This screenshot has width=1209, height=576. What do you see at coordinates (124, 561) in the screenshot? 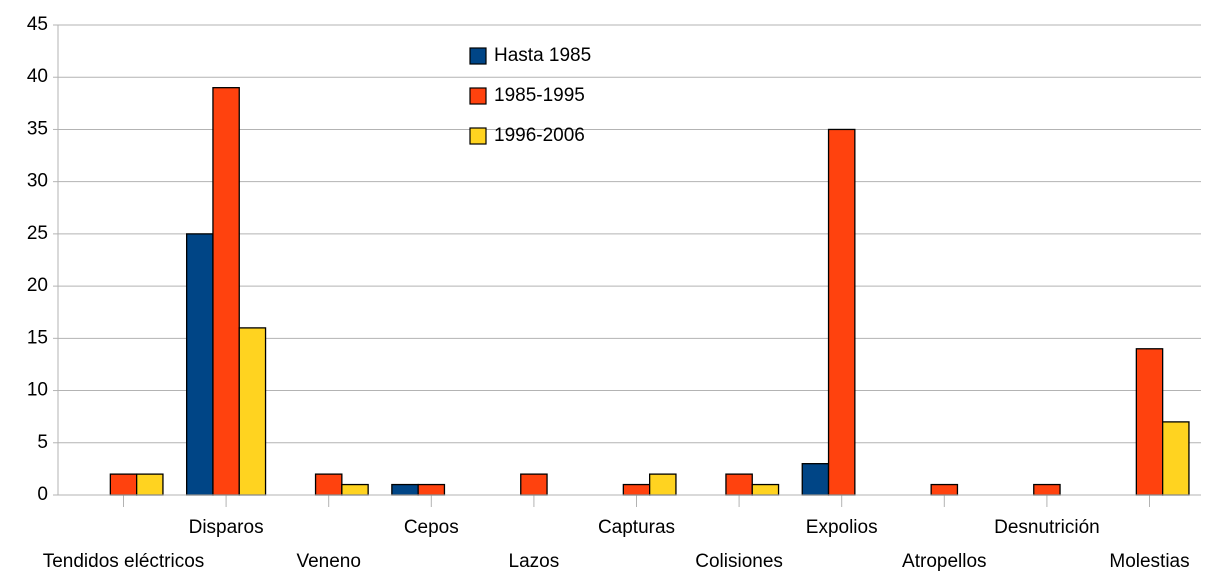
I see `x-tick-label: Tendidos eléctricos` at bounding box center [124, 561].